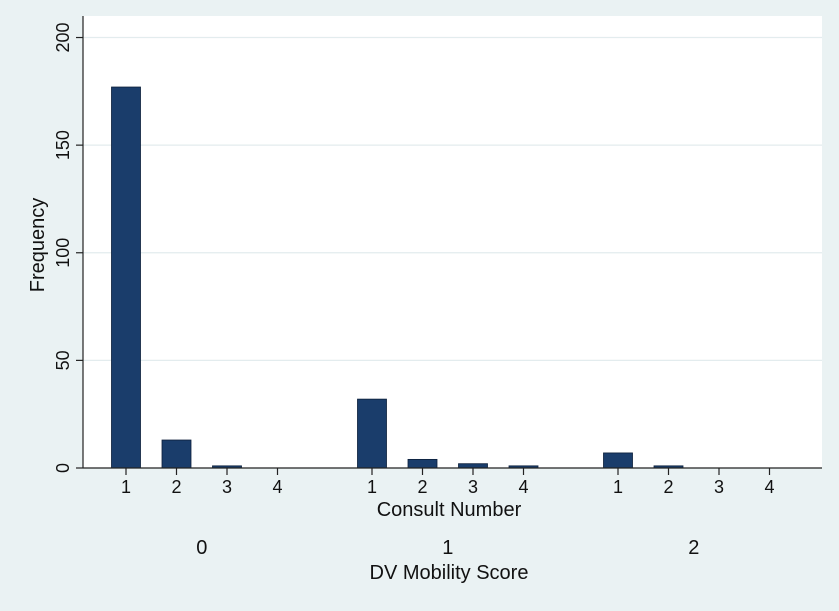 Image resolution: width=839 pixels, height=611 pixels. What do you see at coordinates (63, 360) in the screenshot?
I see `y-tick-label: 50` at bounding box center [63, 360].